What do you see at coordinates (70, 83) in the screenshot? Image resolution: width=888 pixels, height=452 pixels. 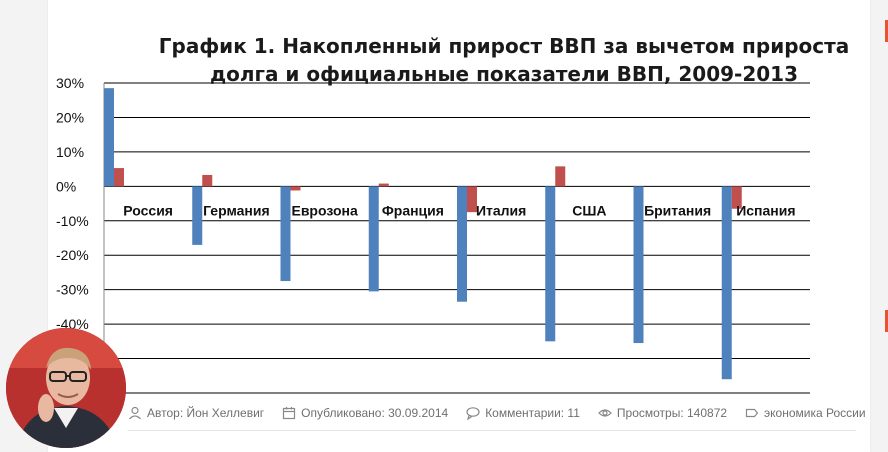 I see `y-tick-label: 30%` at bounding box center [70, 83].